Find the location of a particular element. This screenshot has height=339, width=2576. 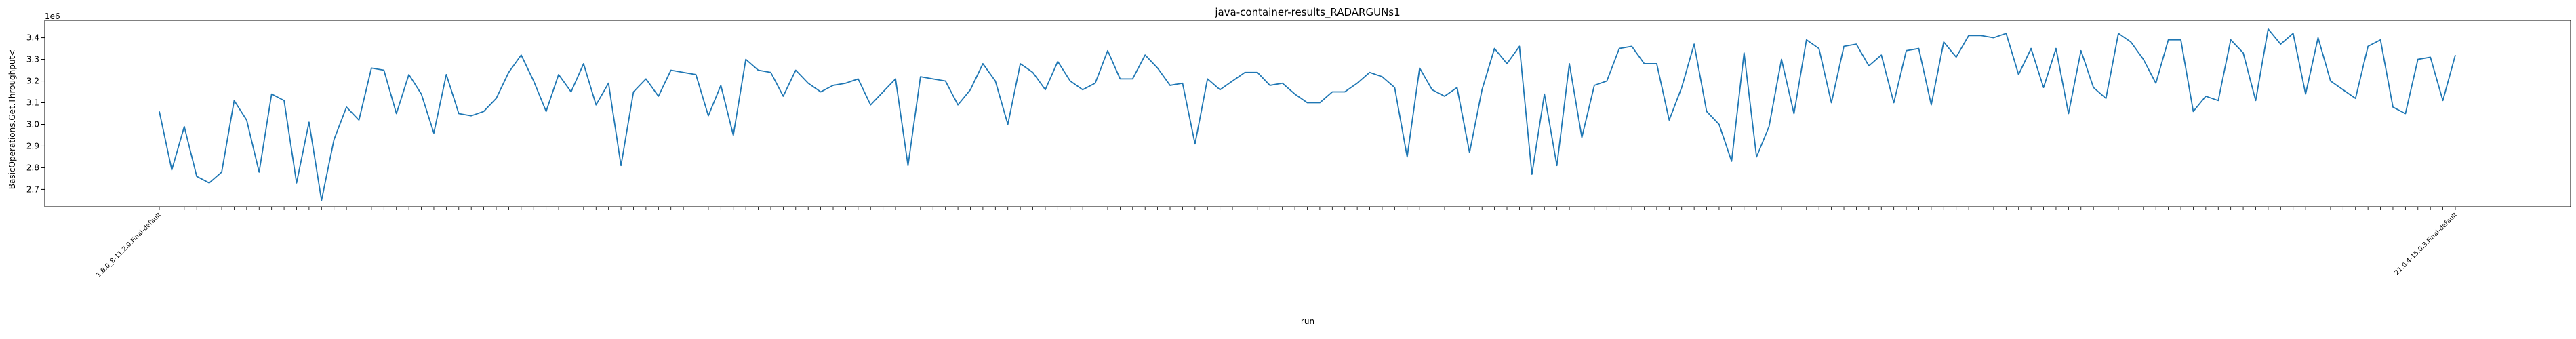

y-tick-label: 3.3 is located at coordinates (32, 59).